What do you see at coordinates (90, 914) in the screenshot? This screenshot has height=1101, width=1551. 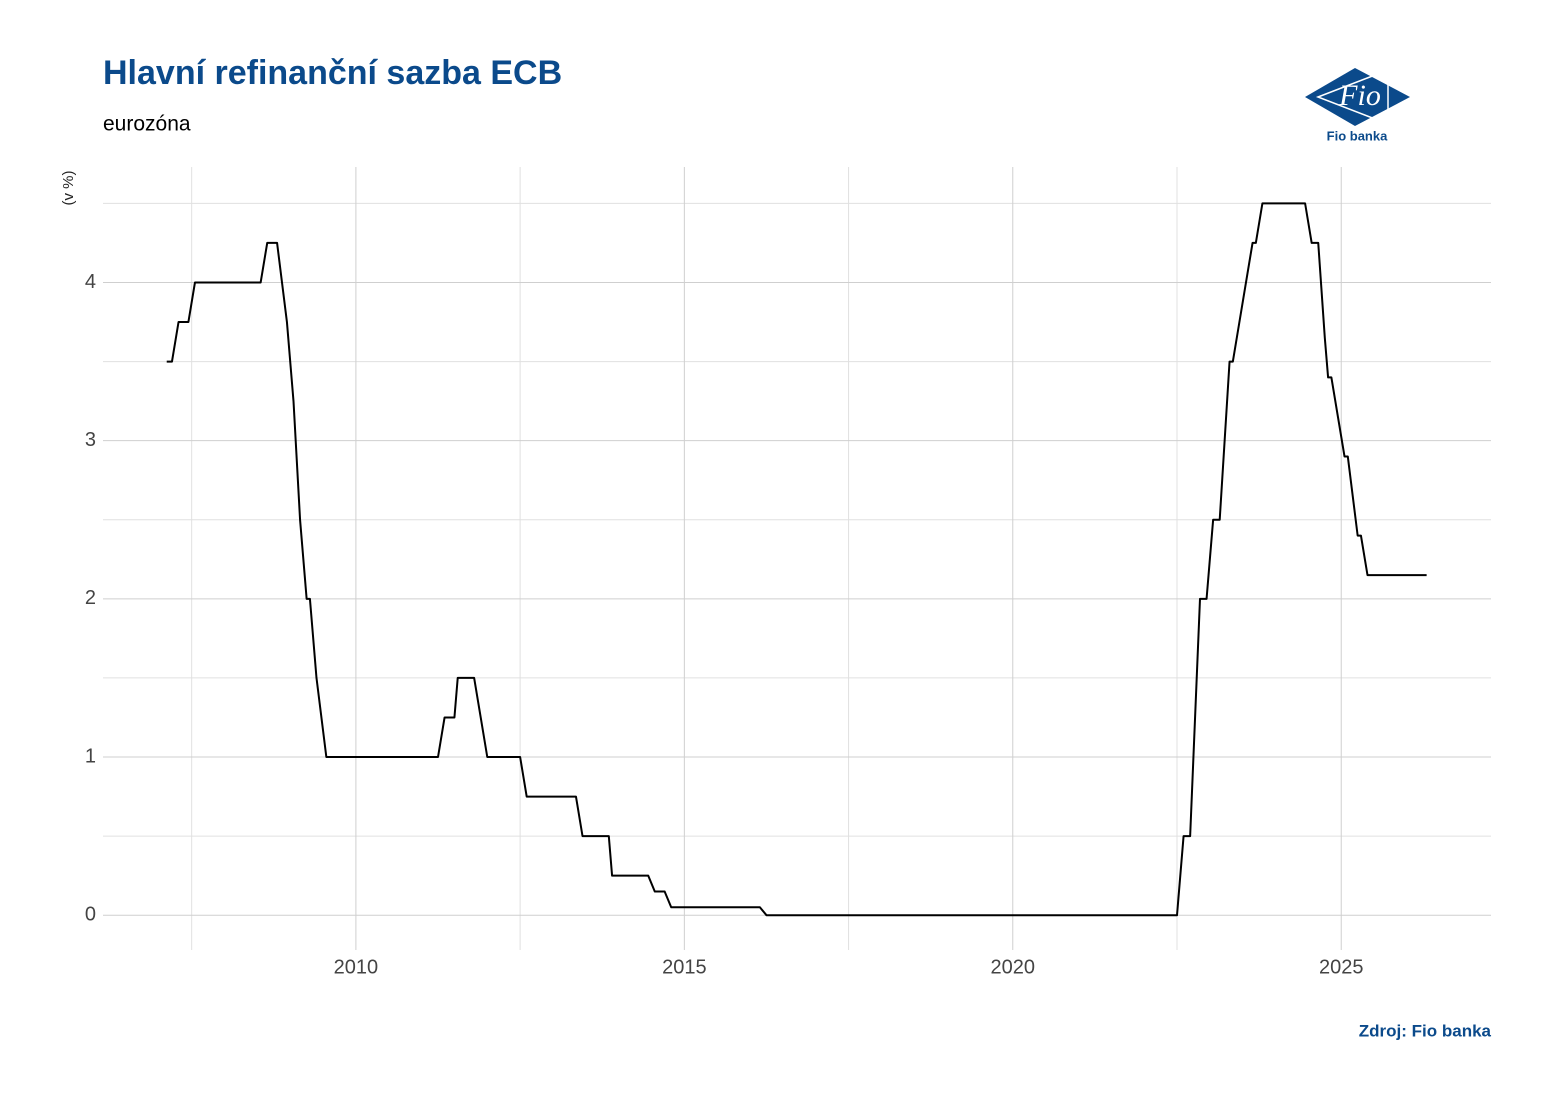 I see `y-tick-label: 0` at bounding box center [90, 914].